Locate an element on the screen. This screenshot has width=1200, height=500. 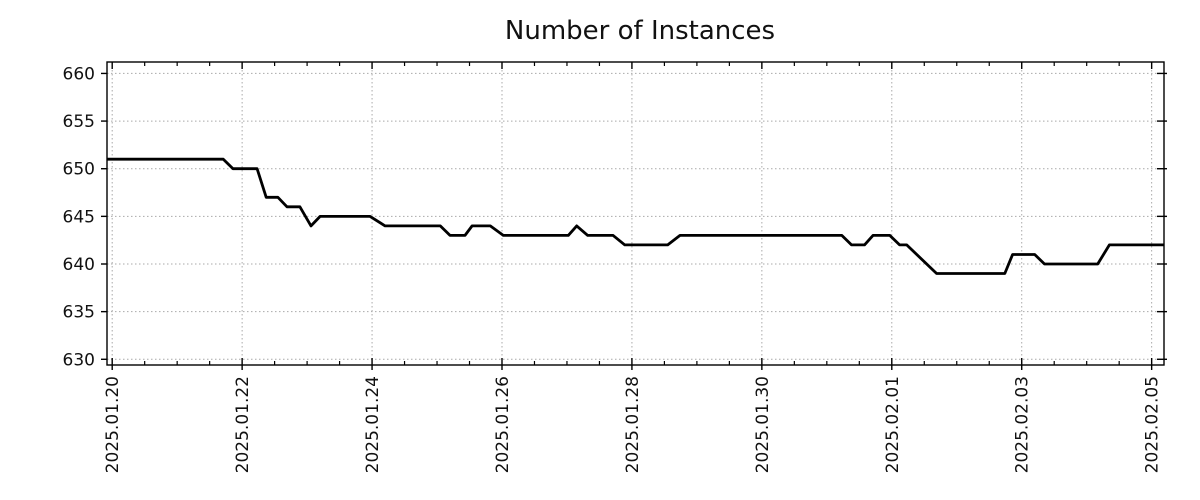
x-tick-label: 2025.01.24 is located at coordinates (373, 424).